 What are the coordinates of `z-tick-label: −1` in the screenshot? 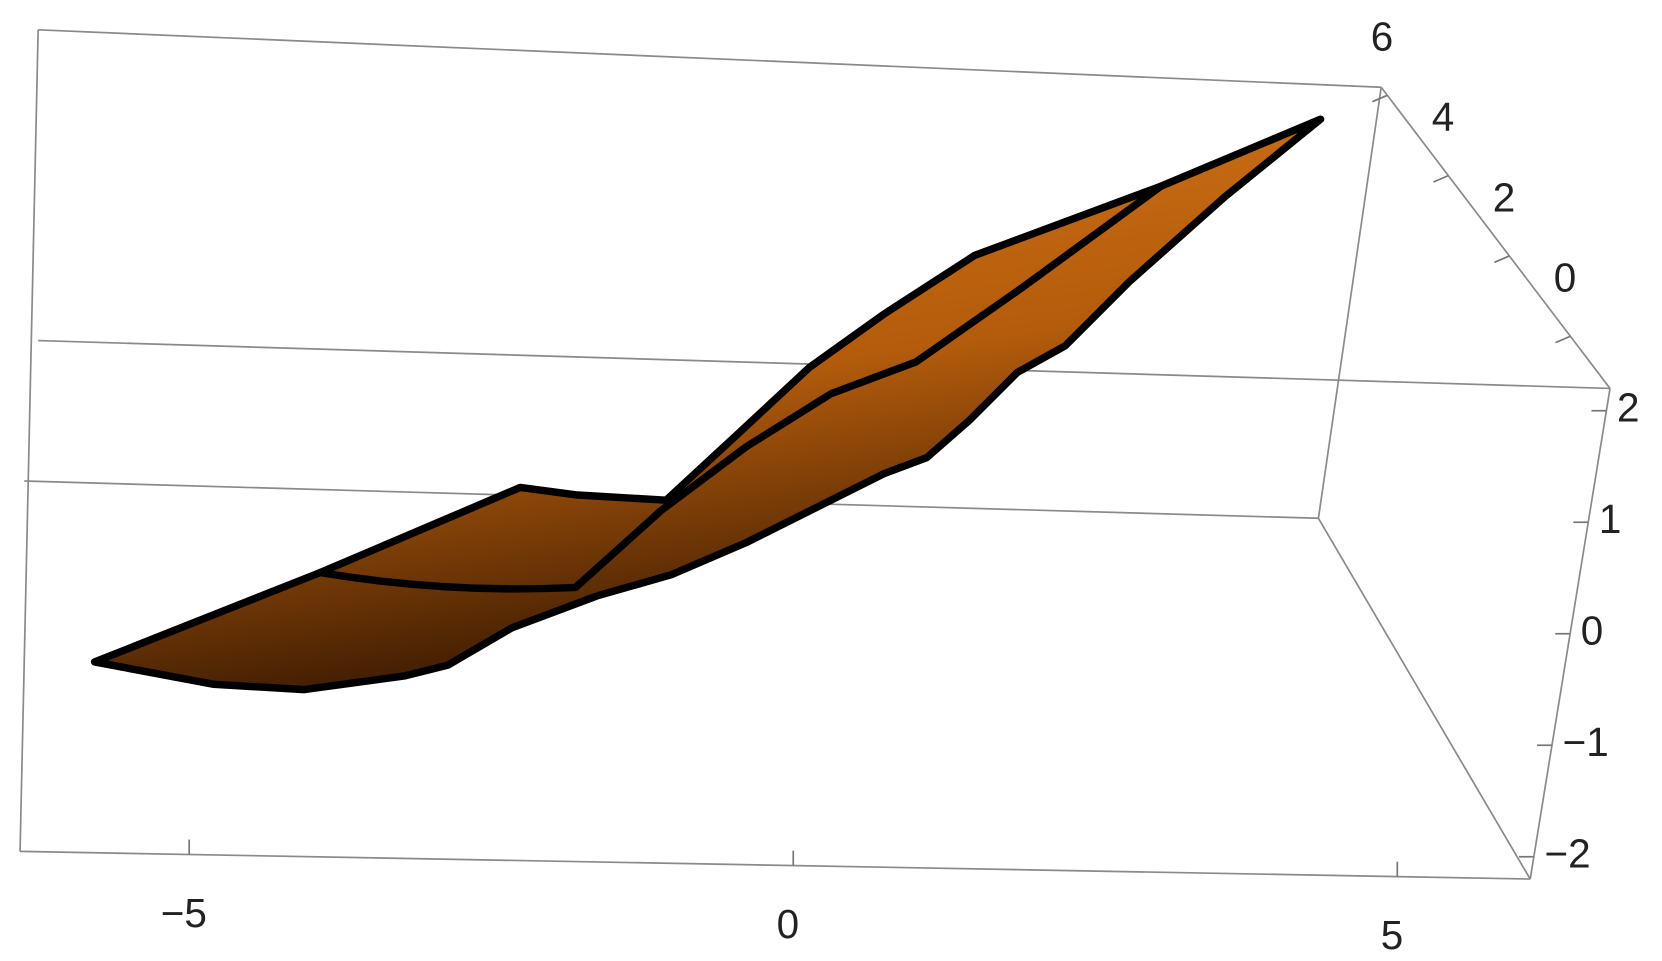 It's located at (1586, 742).